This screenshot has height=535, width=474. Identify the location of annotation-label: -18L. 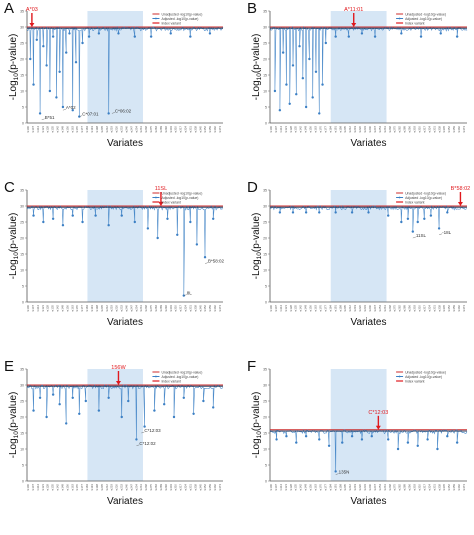
(447, 232).